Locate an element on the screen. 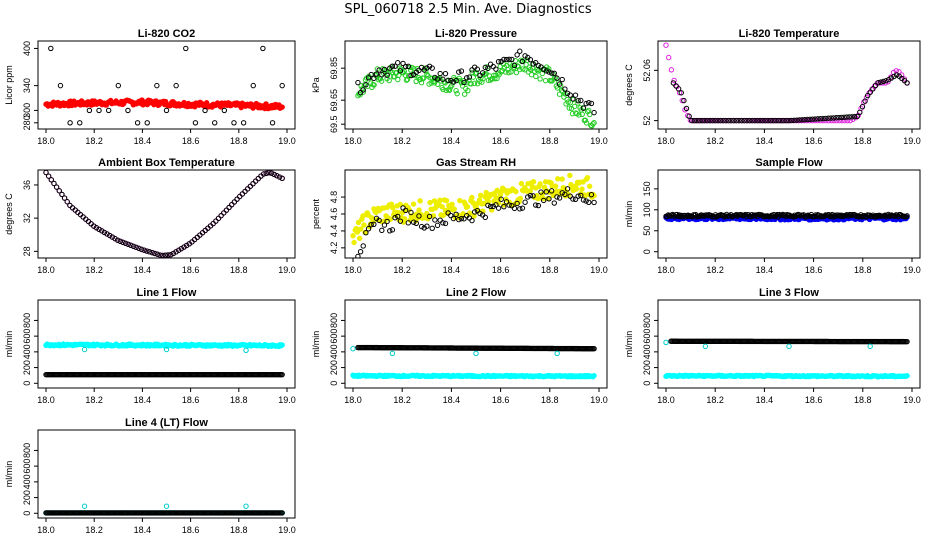 The width and height of the screenshot is (936, 540). y-tick-label: 100 is located at coordinates (647, 209).